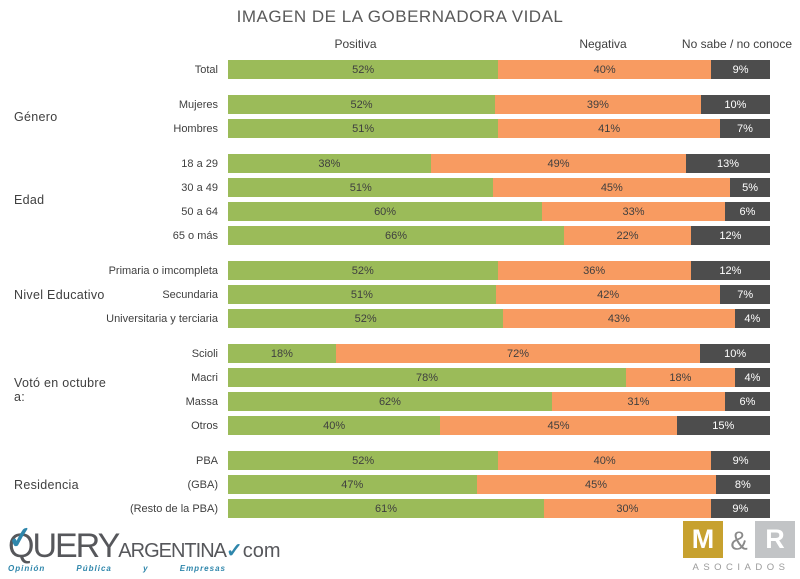  I want to click on query-logo-main: QUERY, so click(64, 546).